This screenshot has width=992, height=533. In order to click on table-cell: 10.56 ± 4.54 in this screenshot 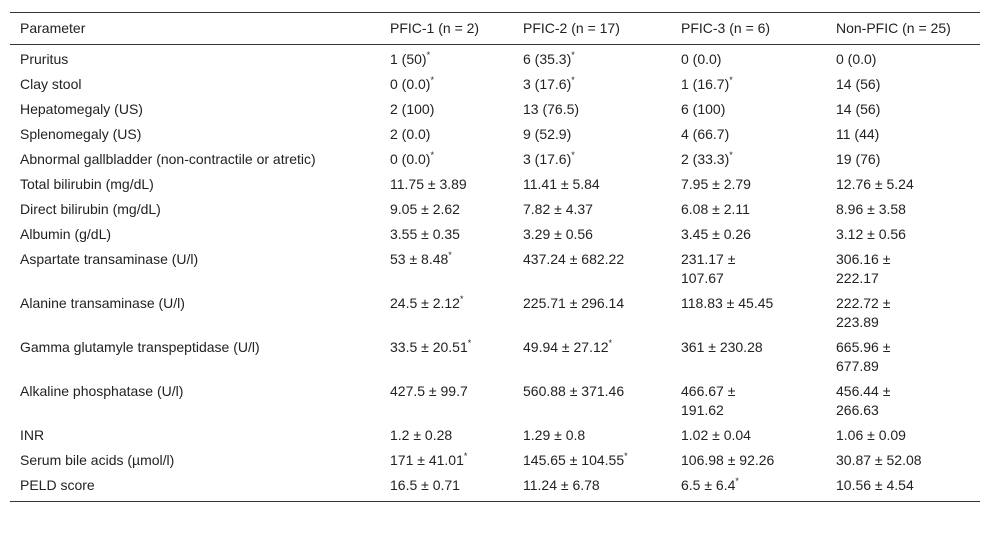, I will do `click(903, 487)`.